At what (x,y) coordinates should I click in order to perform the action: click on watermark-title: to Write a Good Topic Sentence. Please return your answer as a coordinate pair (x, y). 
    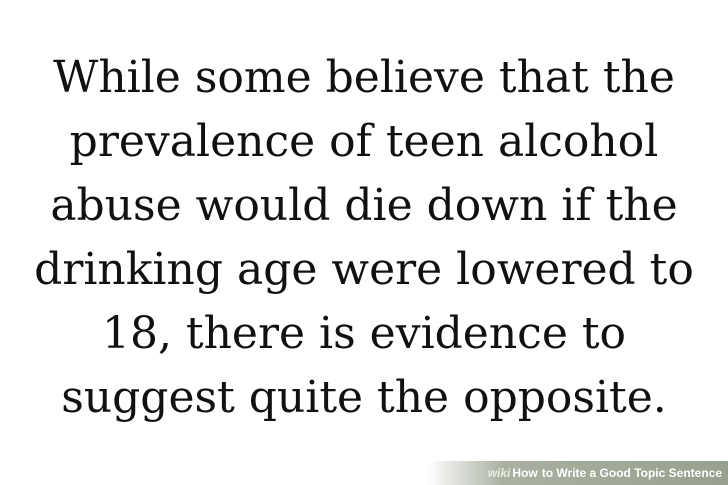
    Looking at the image, I should click on (631, 473).